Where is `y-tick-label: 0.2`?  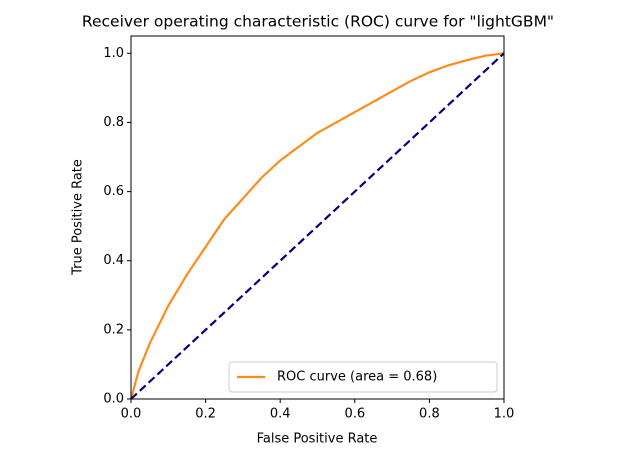 y-tick-label: 0.2 is located at coordinates (113, 329).